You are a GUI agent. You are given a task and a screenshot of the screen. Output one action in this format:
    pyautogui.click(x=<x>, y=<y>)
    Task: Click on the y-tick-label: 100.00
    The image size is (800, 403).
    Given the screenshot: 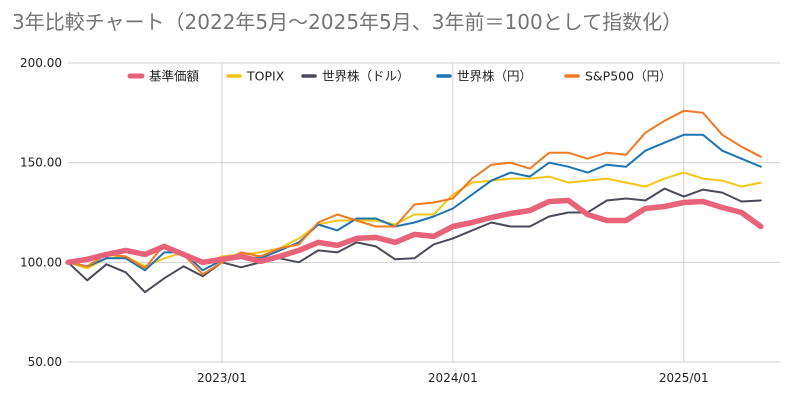 What is the action you would take?
    pyautogui.click(x=41, y=262)
    